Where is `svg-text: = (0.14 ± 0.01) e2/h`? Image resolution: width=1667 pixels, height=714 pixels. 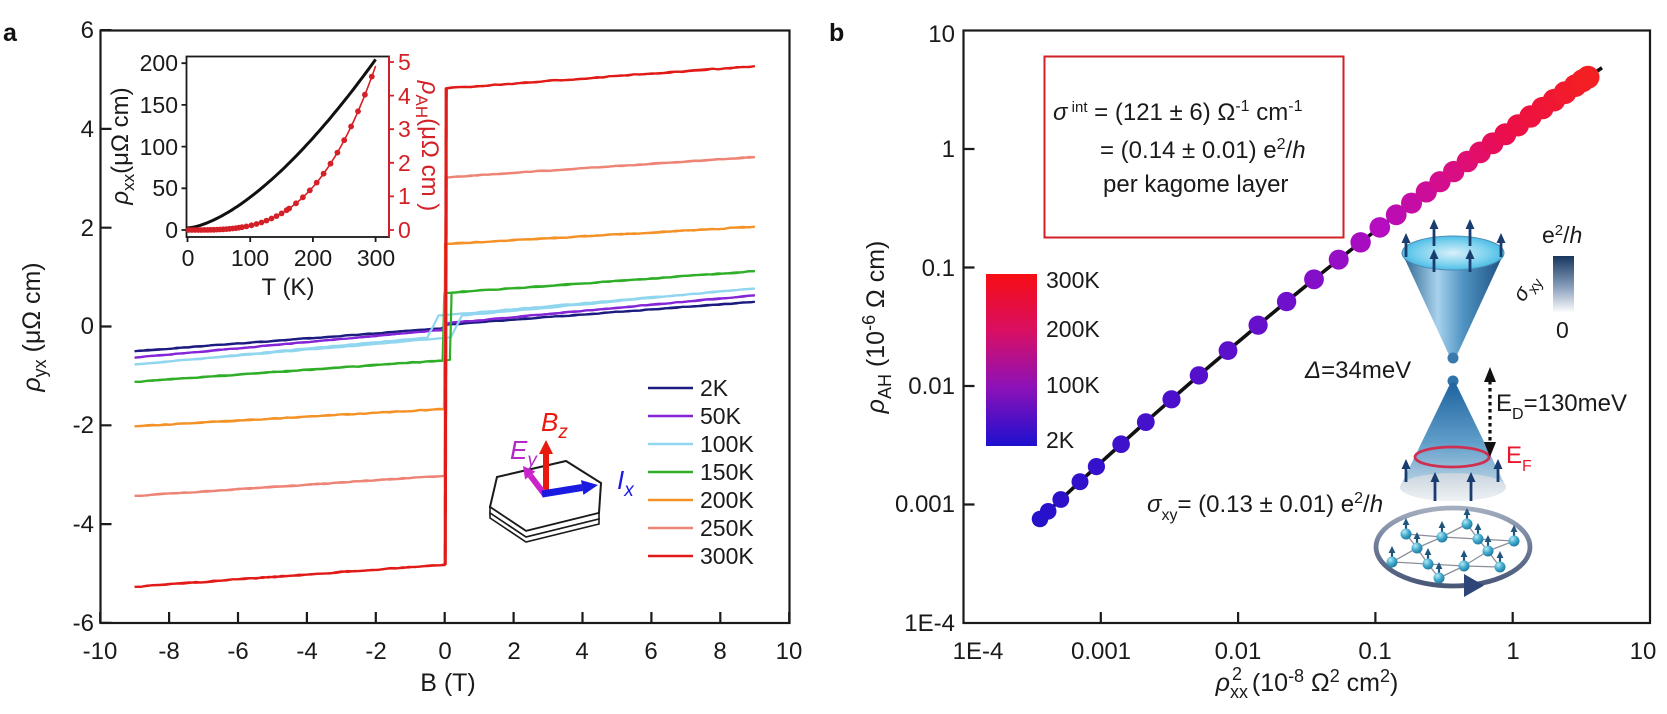
svg-text: = (0.14 ± 0.01) e2/h is located at coordinates (1203, 150).